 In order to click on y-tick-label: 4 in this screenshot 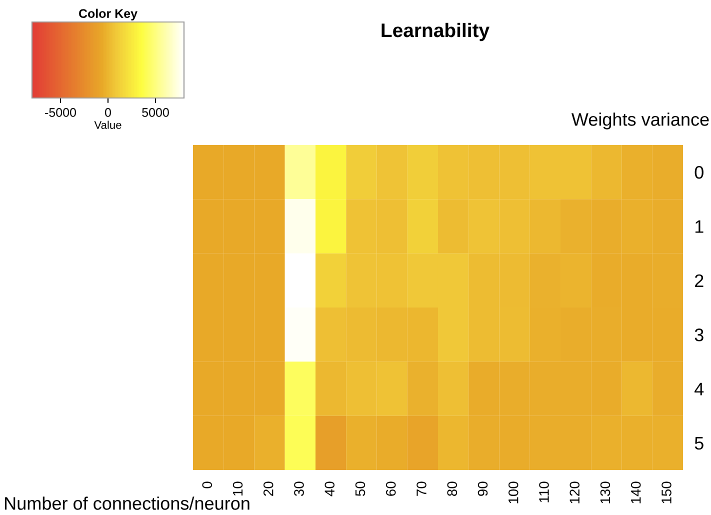, I will do `click(699, 389)`.